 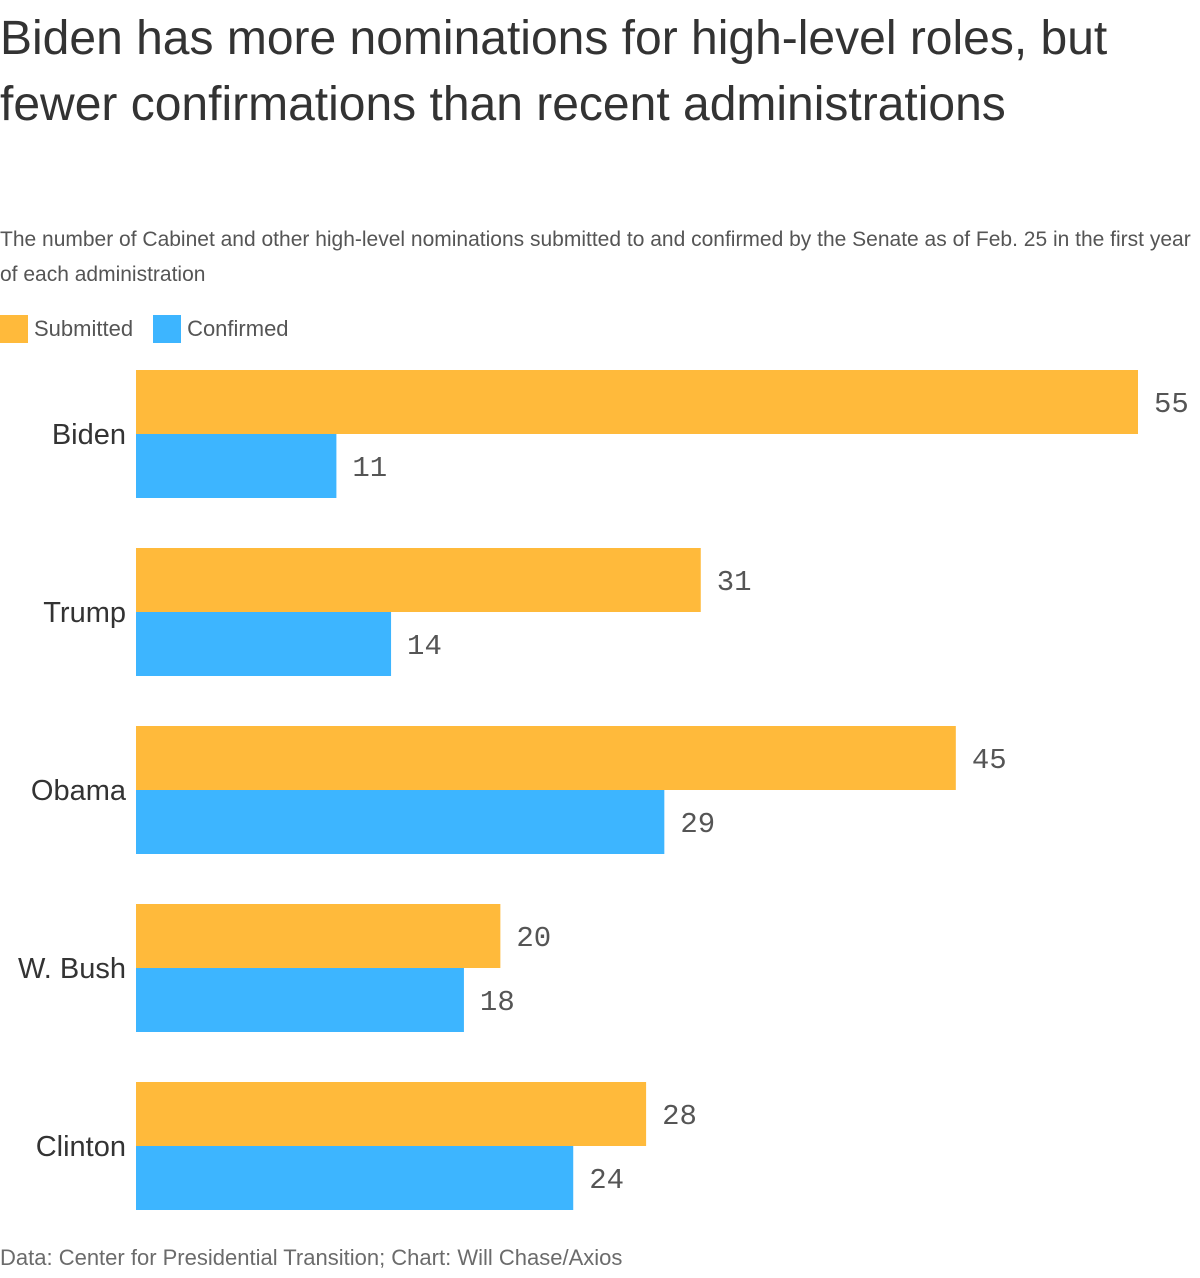 What do you see at coordinates (72, 969) in the screenshot?
I see `category-label-w-bush: W. Bush` at bounding box center [72, 969].